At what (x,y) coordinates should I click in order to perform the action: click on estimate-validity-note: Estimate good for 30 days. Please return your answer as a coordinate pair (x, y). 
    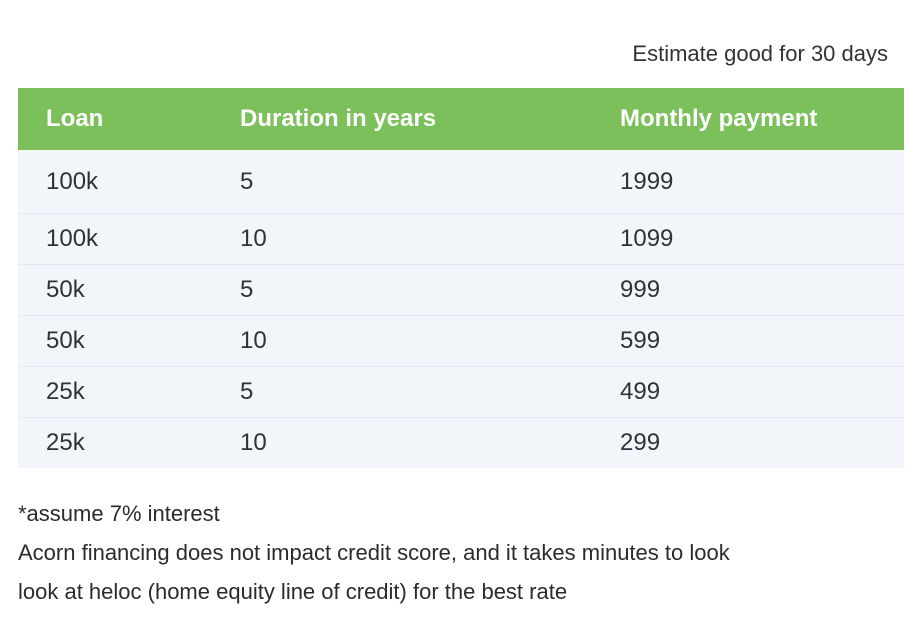
    Looking at the image, I should click on (760, 53).